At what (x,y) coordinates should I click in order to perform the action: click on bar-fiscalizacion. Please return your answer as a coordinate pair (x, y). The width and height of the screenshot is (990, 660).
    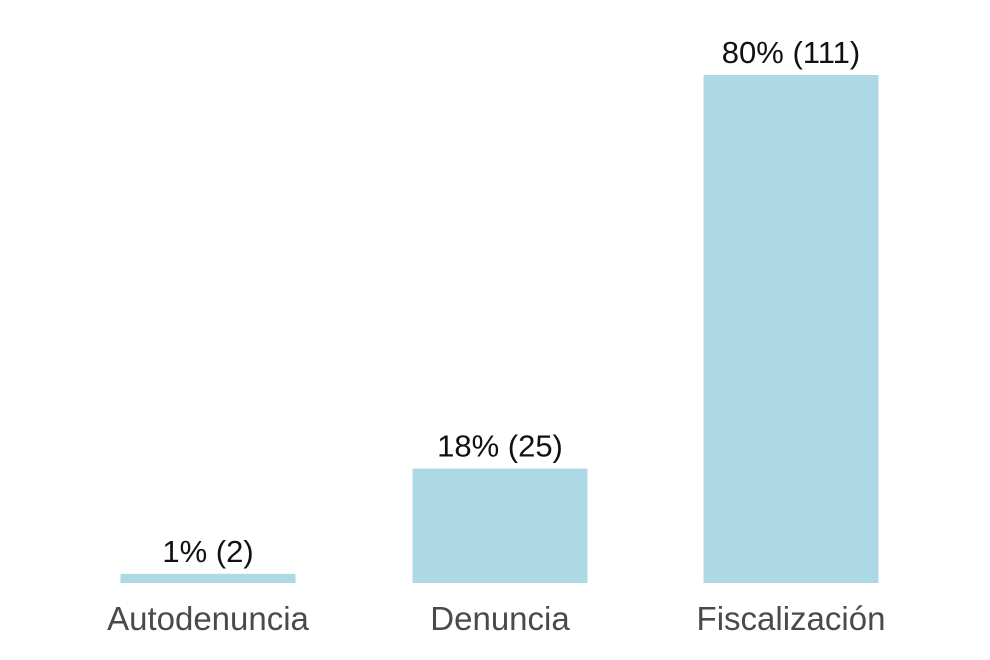
    Looking at the image, I should click on (791, 329).